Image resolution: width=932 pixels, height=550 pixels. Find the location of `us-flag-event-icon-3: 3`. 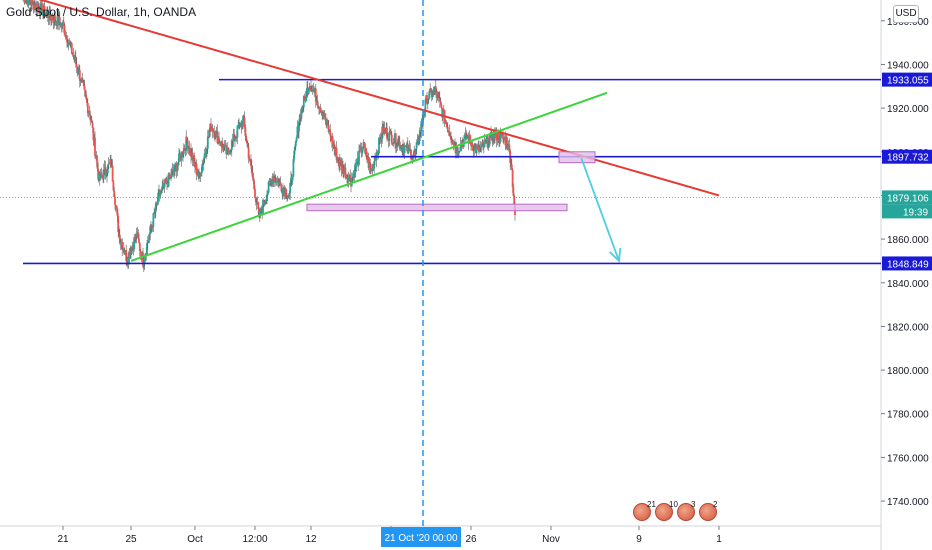

us-flag-event-icon-3: 3 is located at coordinates (686, 510).